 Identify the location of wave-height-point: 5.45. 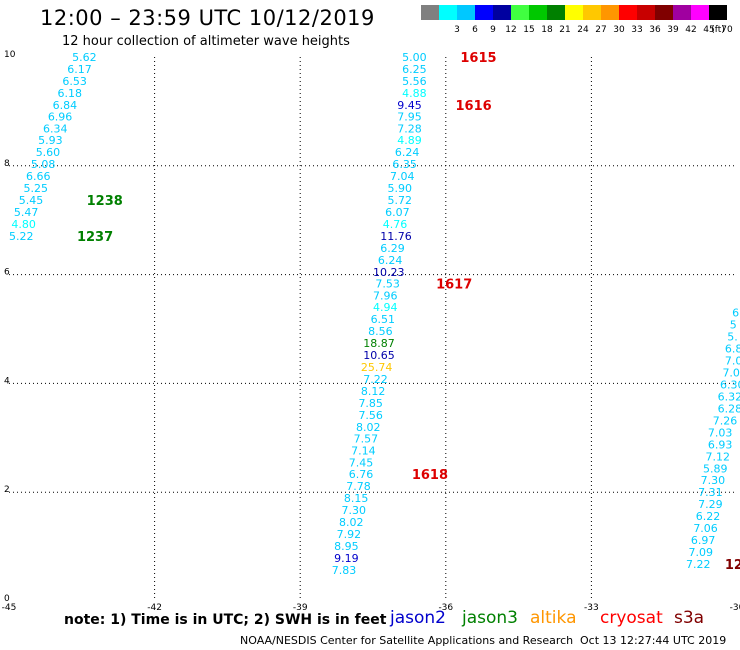
(31, 200).